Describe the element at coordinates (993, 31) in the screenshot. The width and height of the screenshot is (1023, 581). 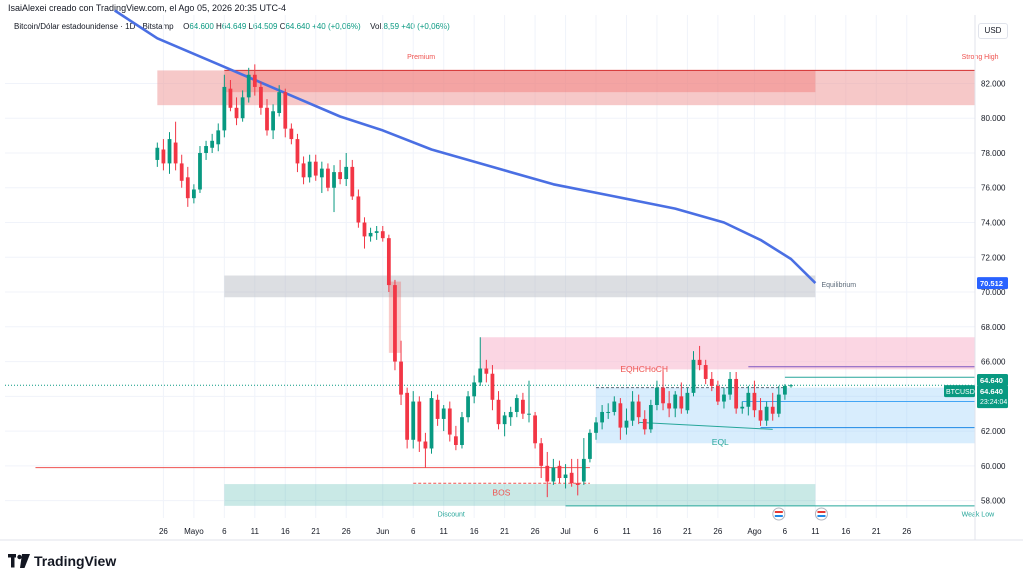
I see `currency-selector: USD` at that location.